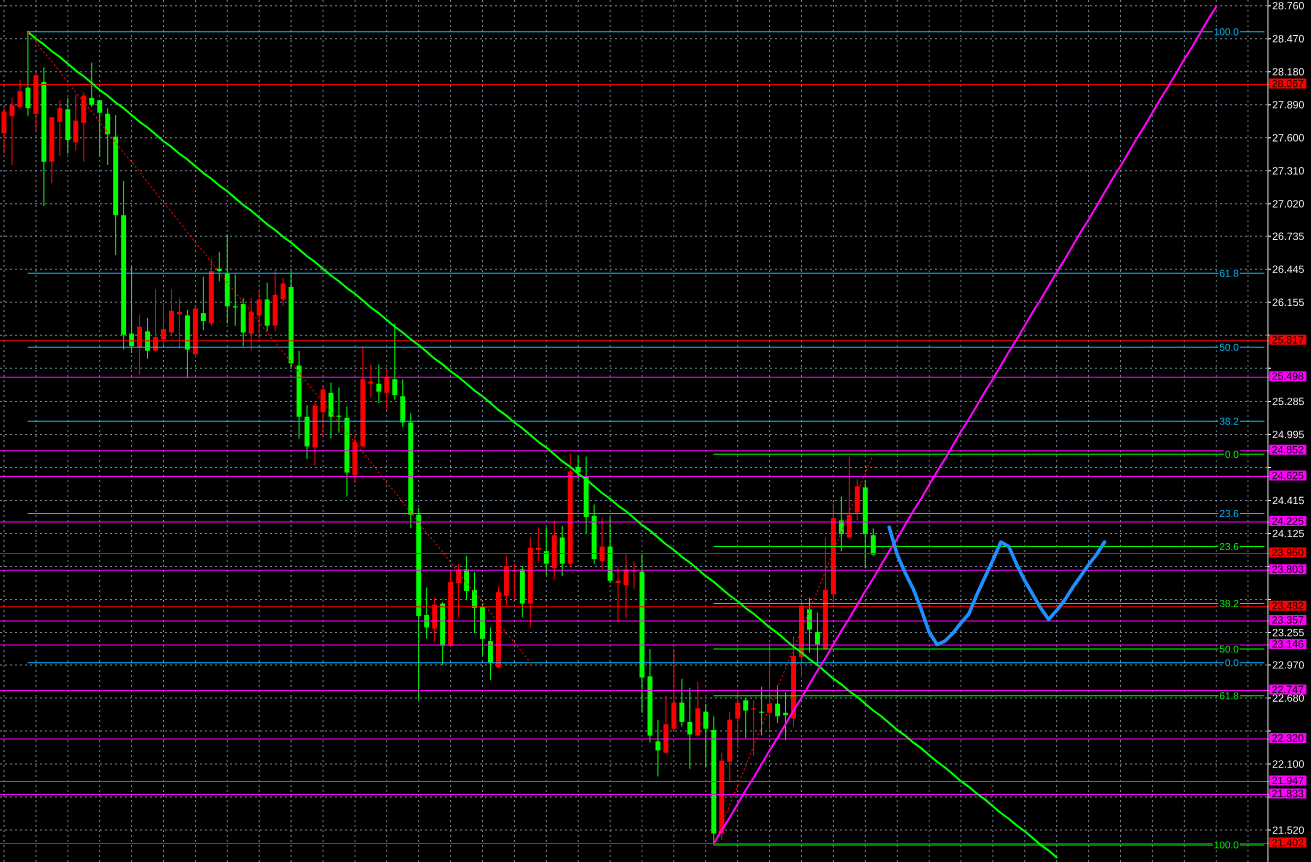 This screenshot has width=1311, height=862. What do you see at coordinates (1288, 72) in the screenshot?
I see `y-tick-label: 28.180` at bounding box center [1288, 72].